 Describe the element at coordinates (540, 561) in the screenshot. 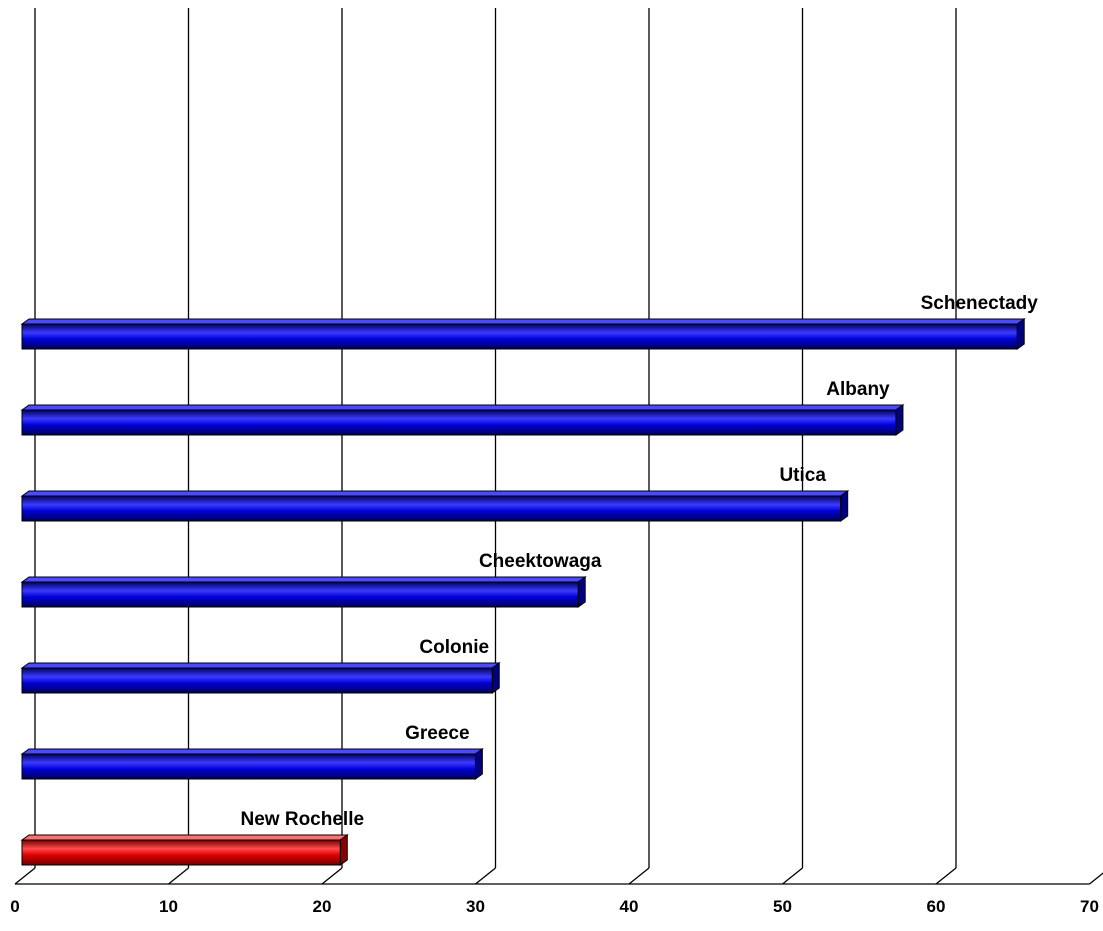

I see `bar-label-cheektowaga: Cheektowaga` at that location.